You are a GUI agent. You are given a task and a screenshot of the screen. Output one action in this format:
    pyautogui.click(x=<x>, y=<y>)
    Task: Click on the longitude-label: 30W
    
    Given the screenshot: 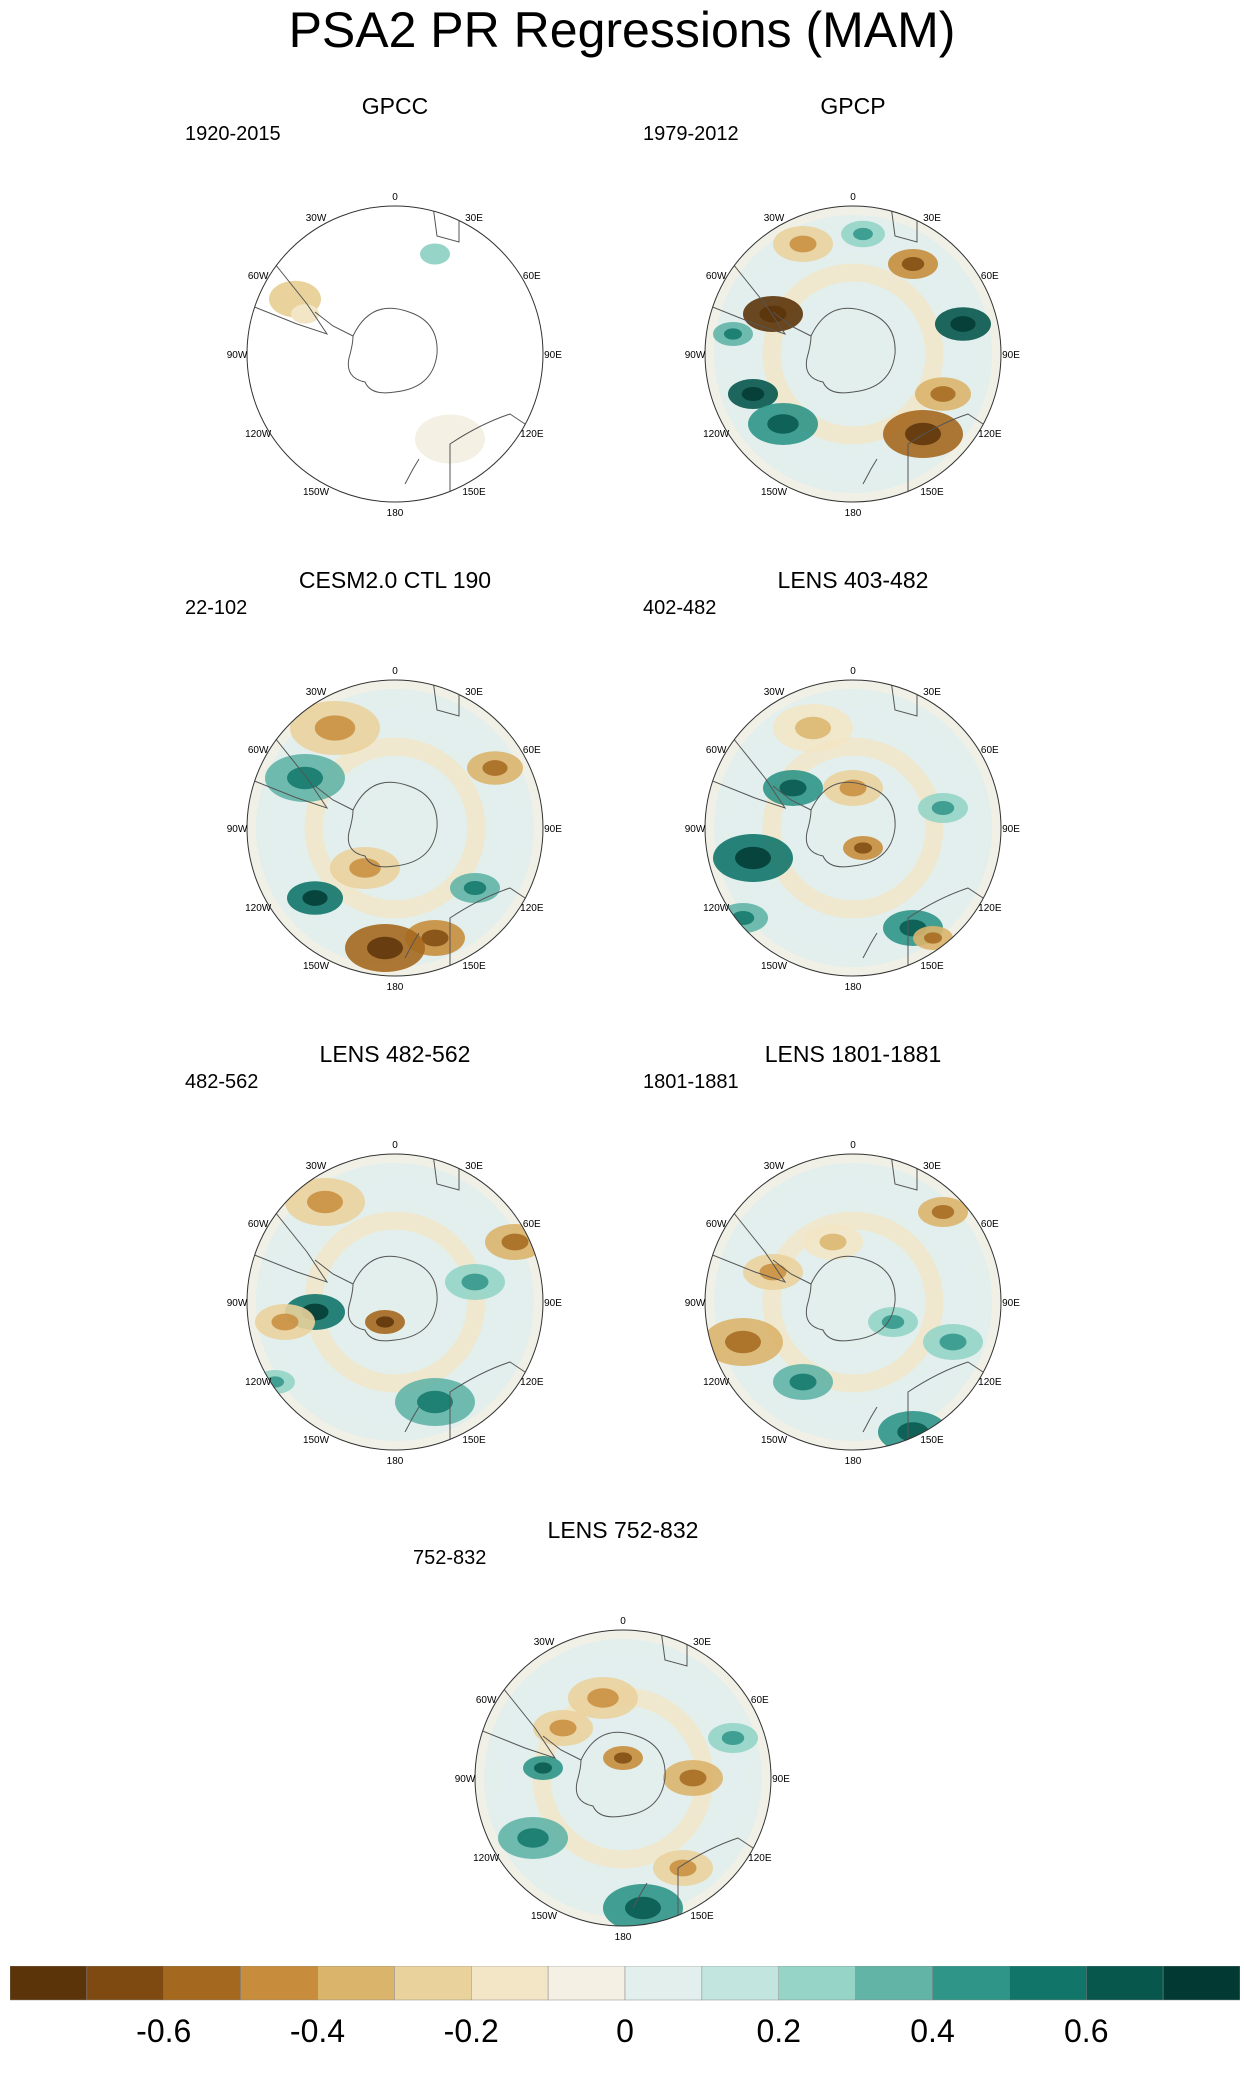 What is the action you would take?
    pyautogui.click(x=774, y=218)
    